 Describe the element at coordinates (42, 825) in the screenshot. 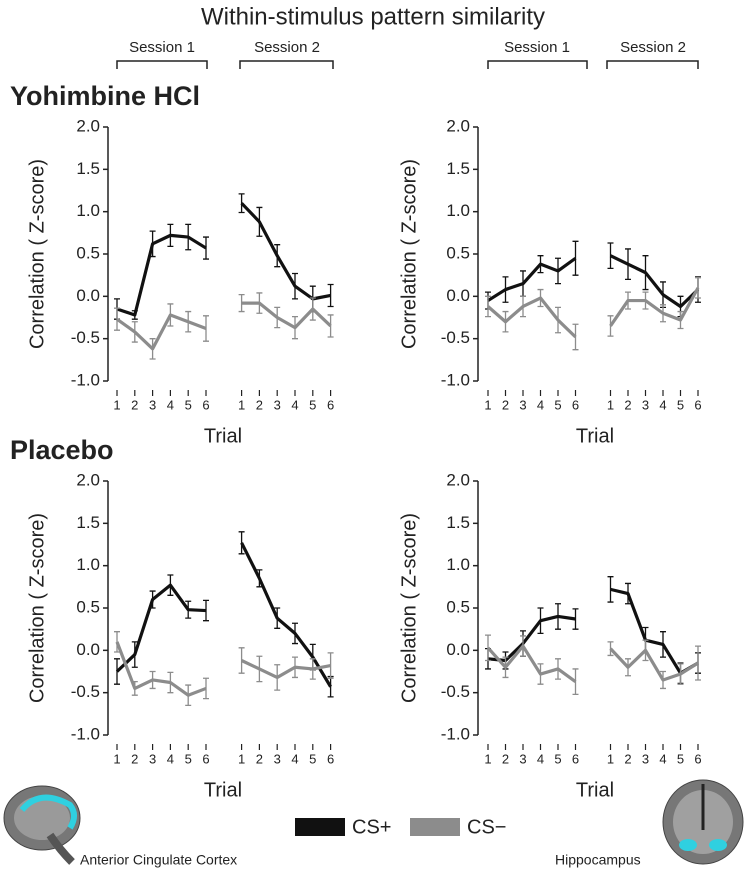

I see `brain-sagittal` at that location.